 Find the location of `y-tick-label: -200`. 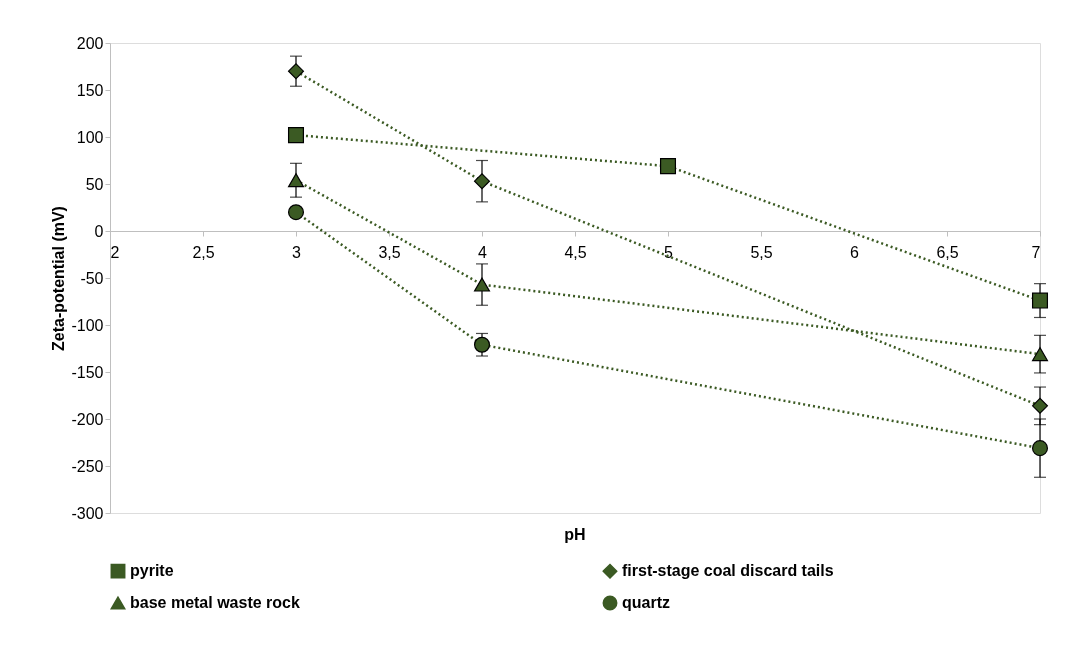

y-tick-label: -200 is located at coordinates (87, 419).